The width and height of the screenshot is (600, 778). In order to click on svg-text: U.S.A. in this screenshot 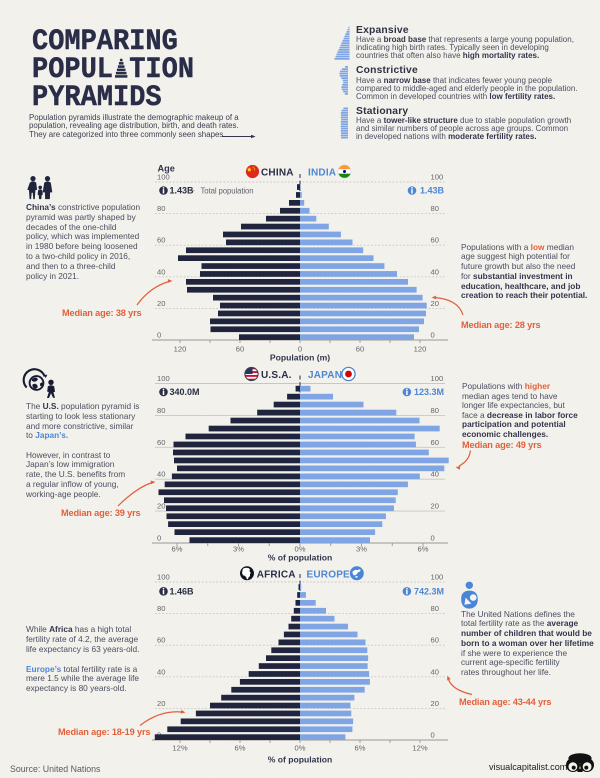, I will do `click(276, 375)`.